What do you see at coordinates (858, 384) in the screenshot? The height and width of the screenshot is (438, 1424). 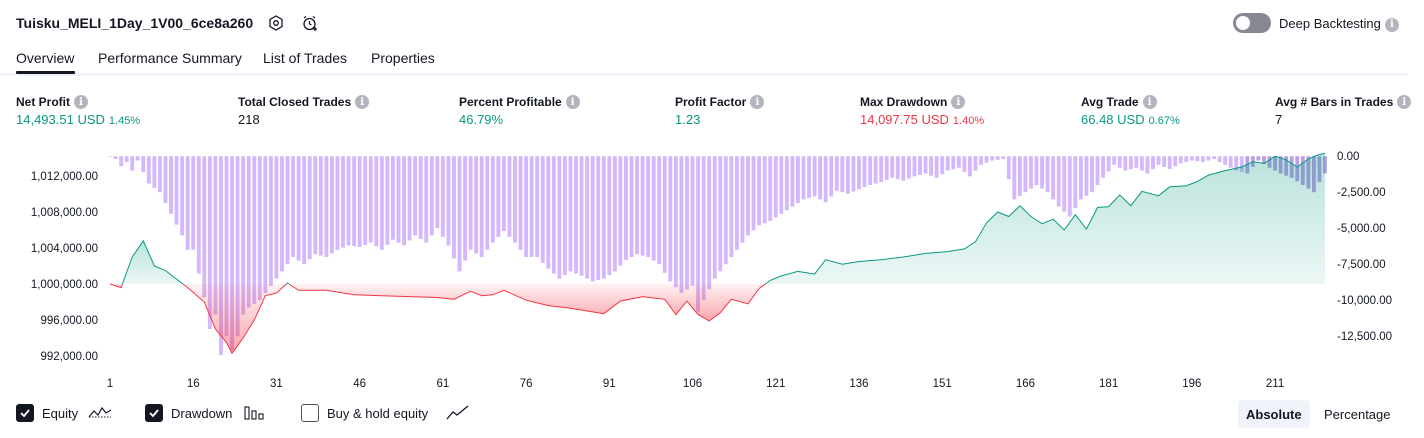 I see `x-axis-tick-label: 136` at bounding box center [858, 384].